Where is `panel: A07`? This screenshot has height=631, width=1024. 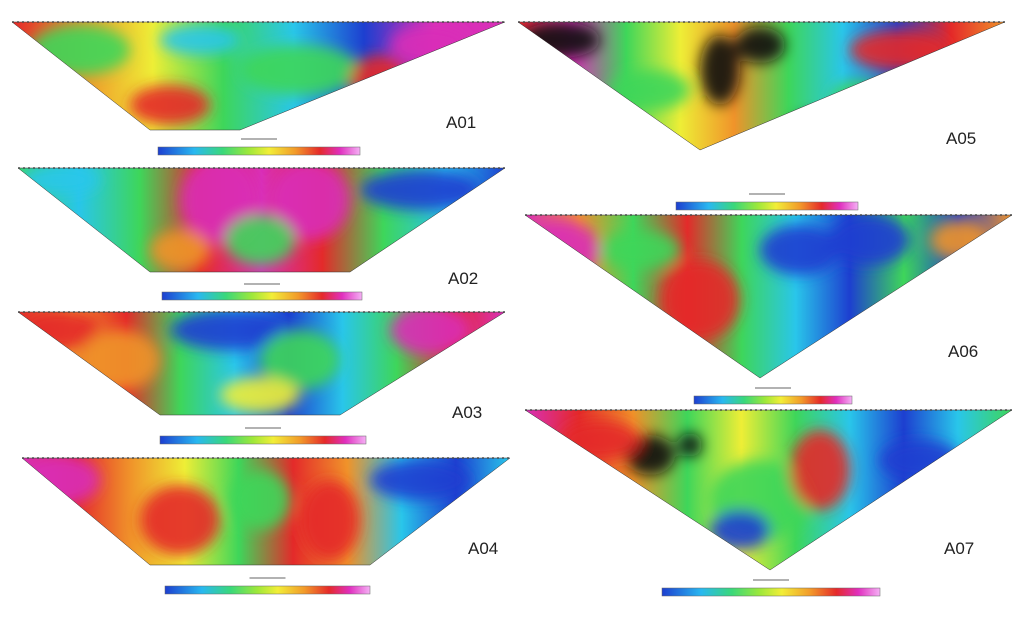 panel: A07 is located at coordinates (768, 503).